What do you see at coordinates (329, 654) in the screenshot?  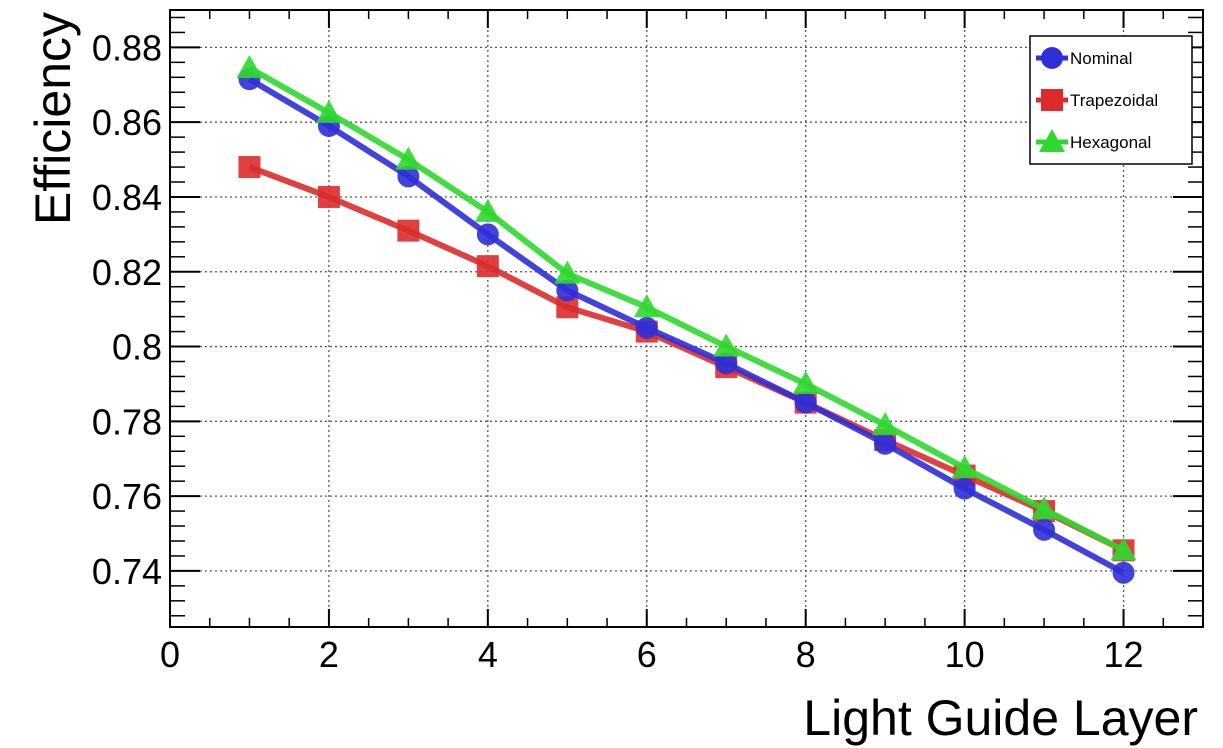 I see `x-tick-label: 2` at bounding box center [329, 654].